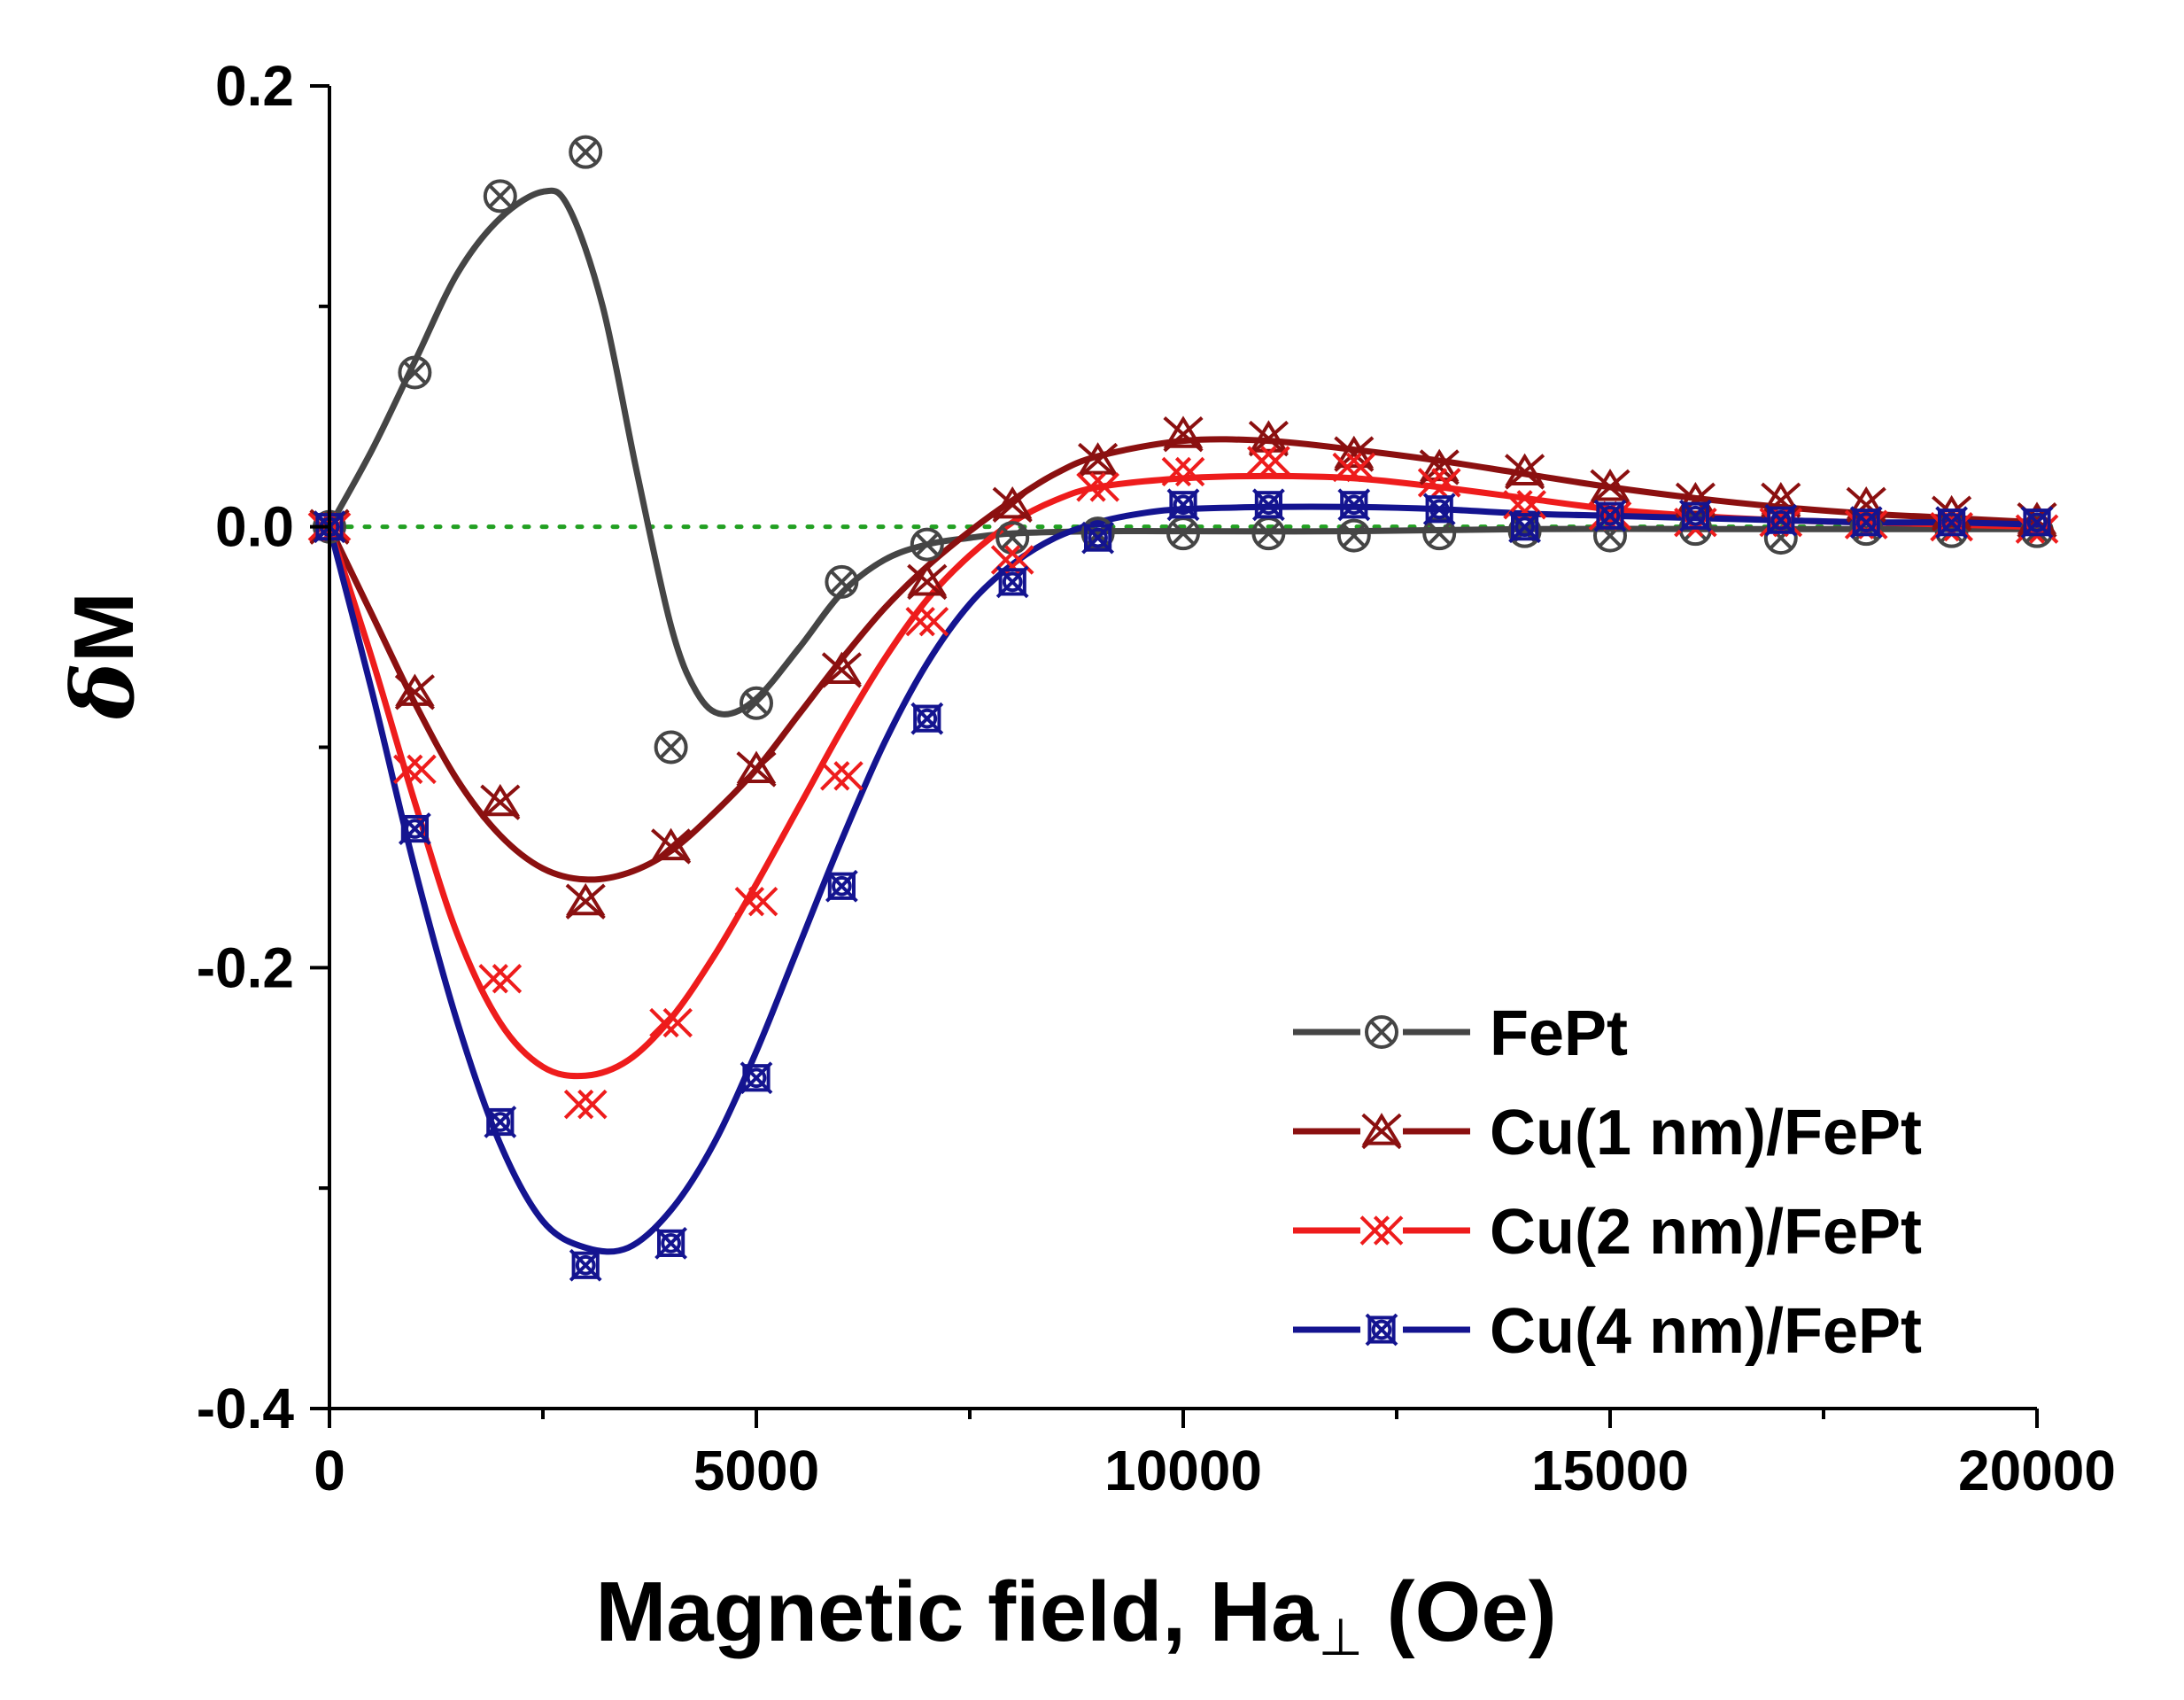 This screenshot has width=2184, height=1700. Describe the element at coordinates (104, 627) in the screenshot. I see `y-axis-title-main: M` at that location.